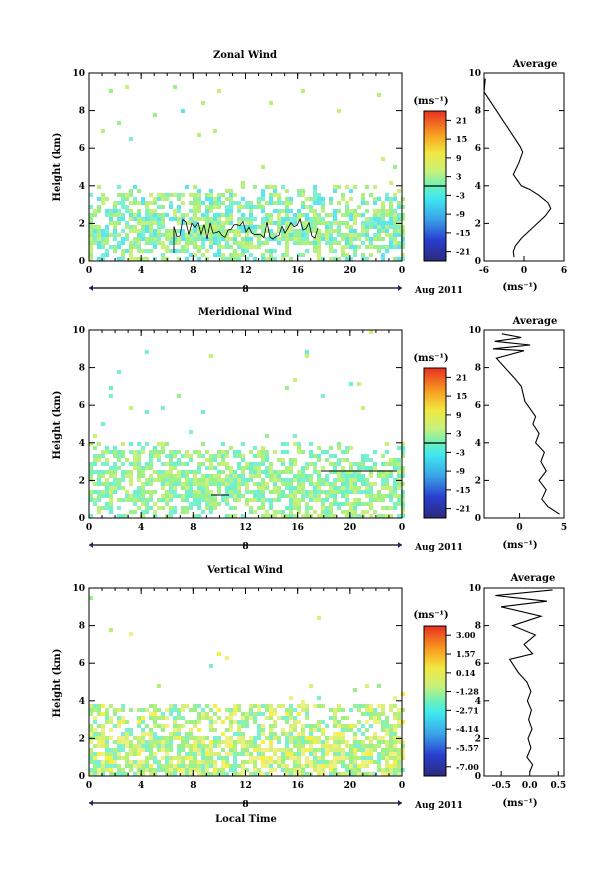 The height and width of the screenshot is (873, 616). I want to click on avg-profile-line, so click(526, 424).